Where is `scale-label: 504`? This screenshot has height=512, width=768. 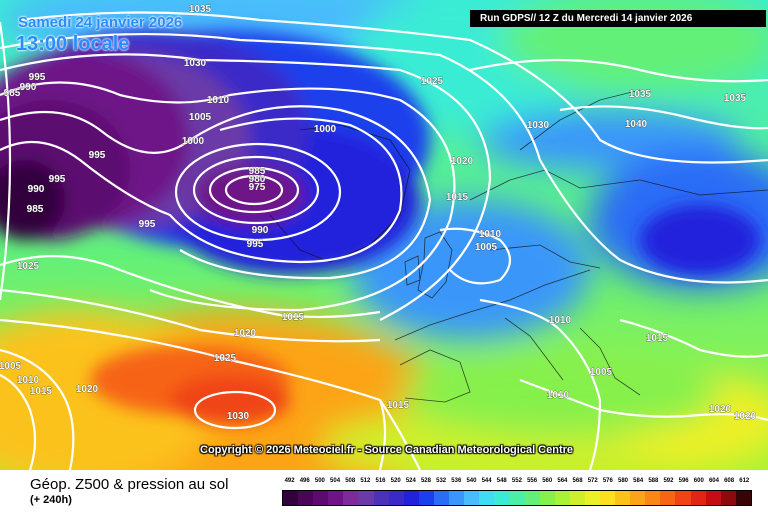
scale-label: 504 is located at coordinates (335, 481).